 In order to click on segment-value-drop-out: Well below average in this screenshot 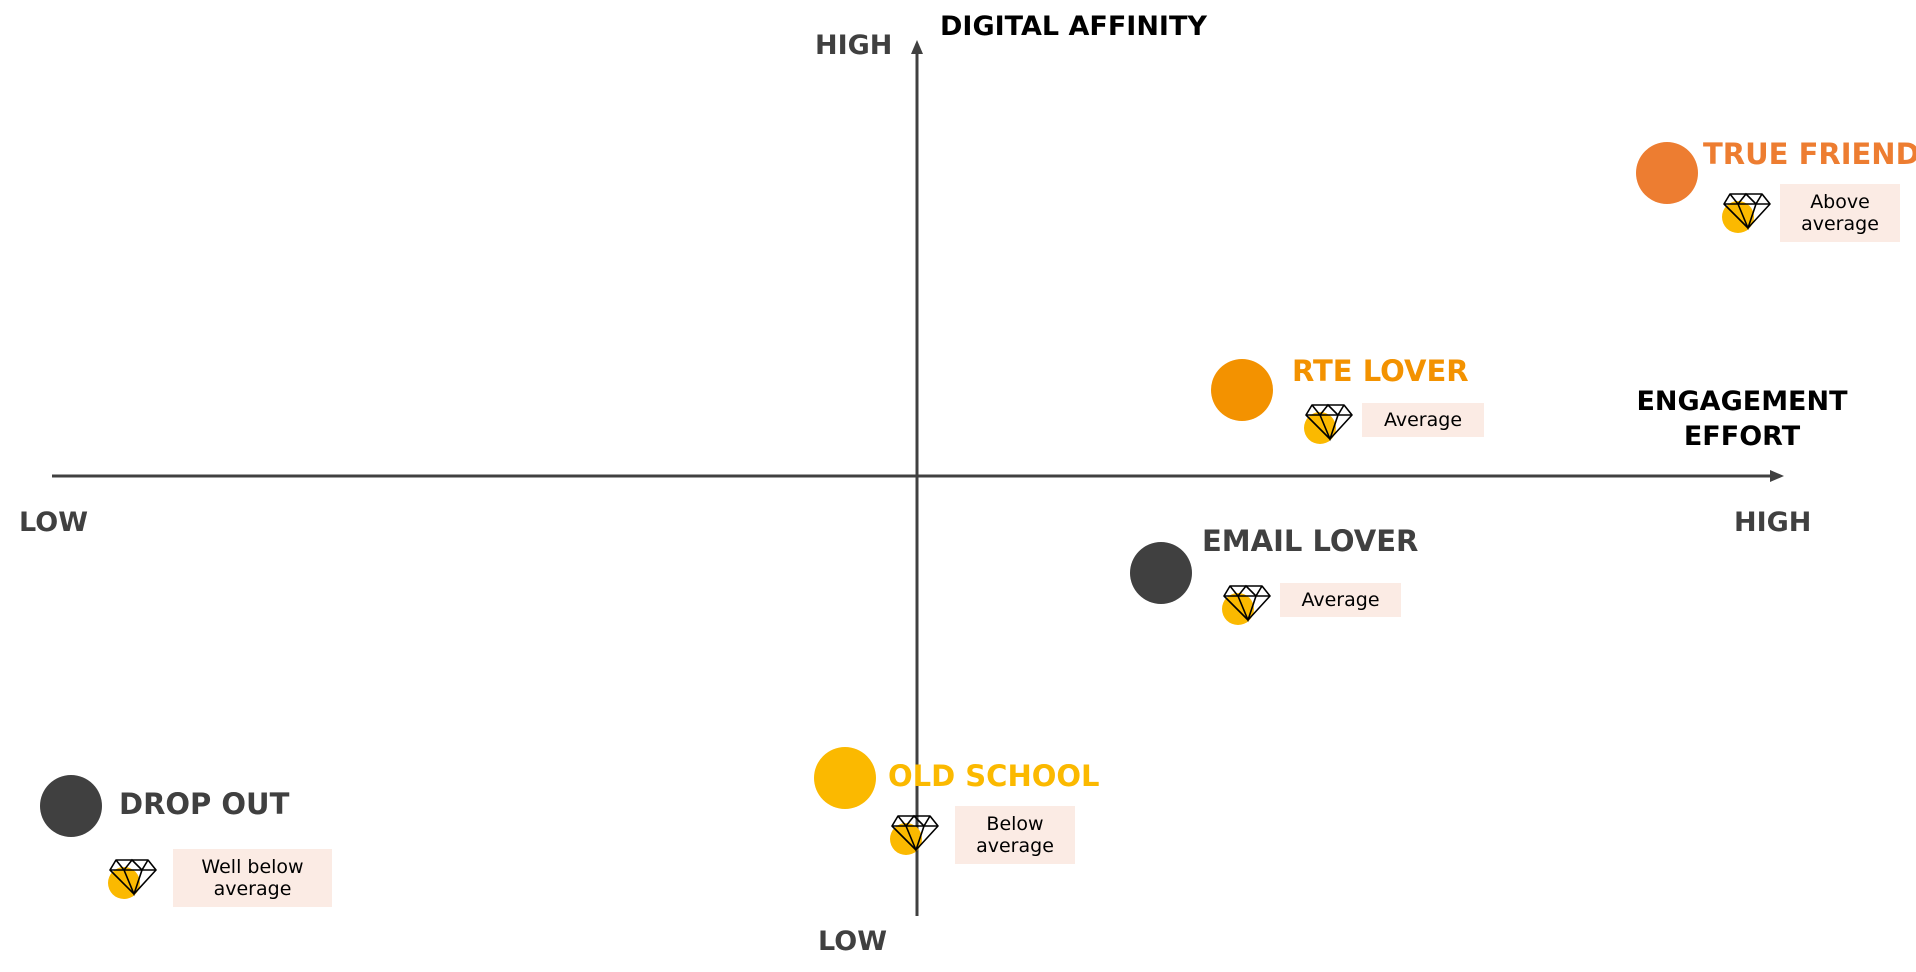, I will do `click(252, 878)`.